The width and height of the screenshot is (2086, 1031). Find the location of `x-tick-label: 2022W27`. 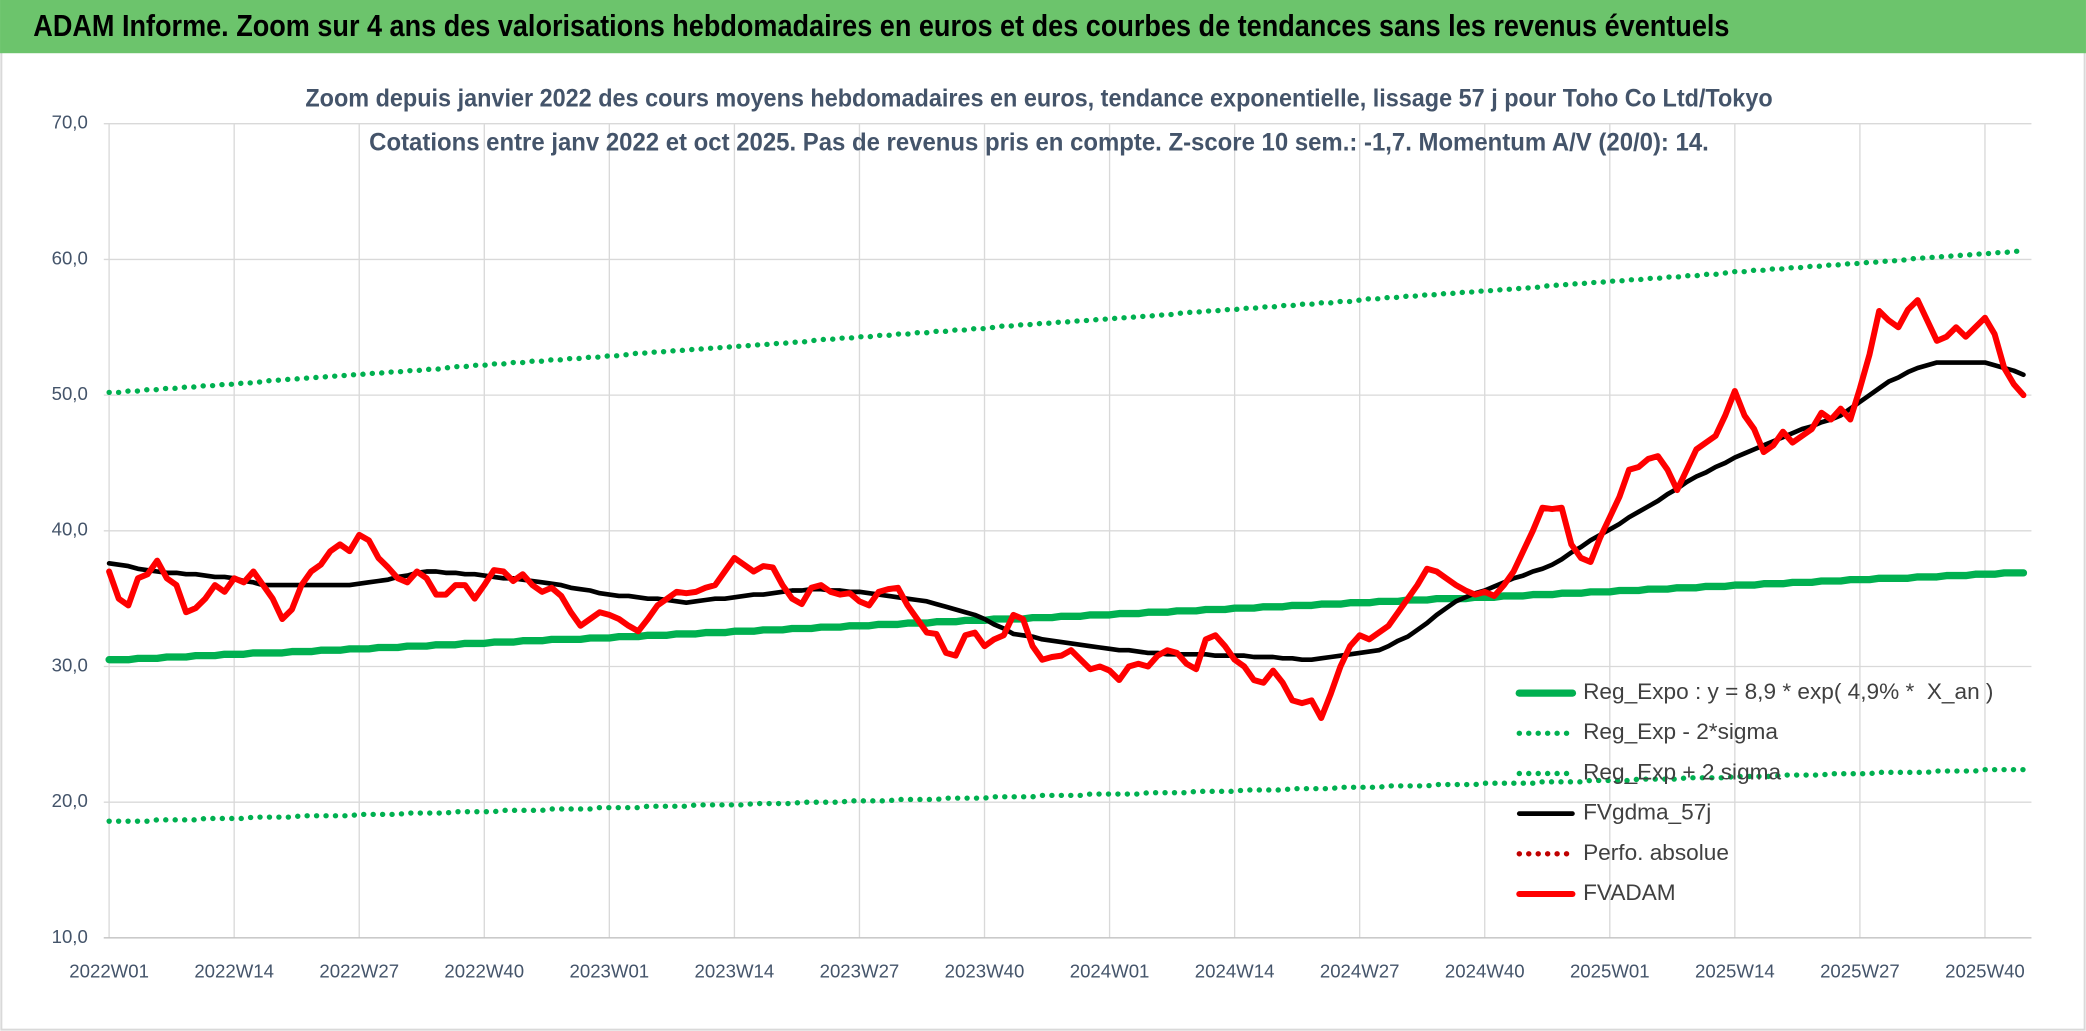

x-tick-label: 2022W27 is located at coordinates (359, 970).